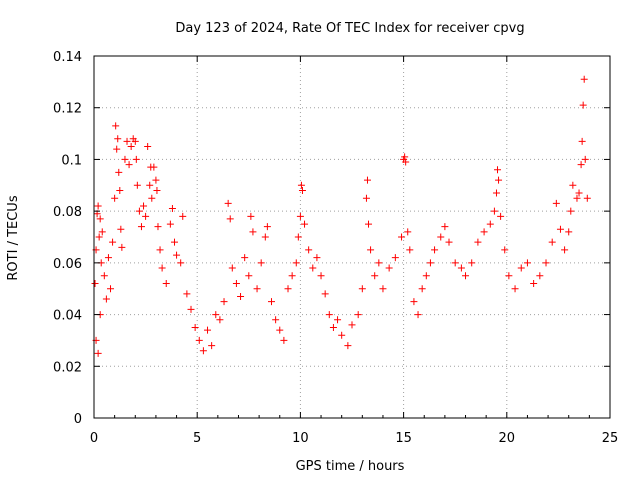 The height and width of the screenshot is (480, 640). I want to click on x-tick-label: 20, so click(507, 438).